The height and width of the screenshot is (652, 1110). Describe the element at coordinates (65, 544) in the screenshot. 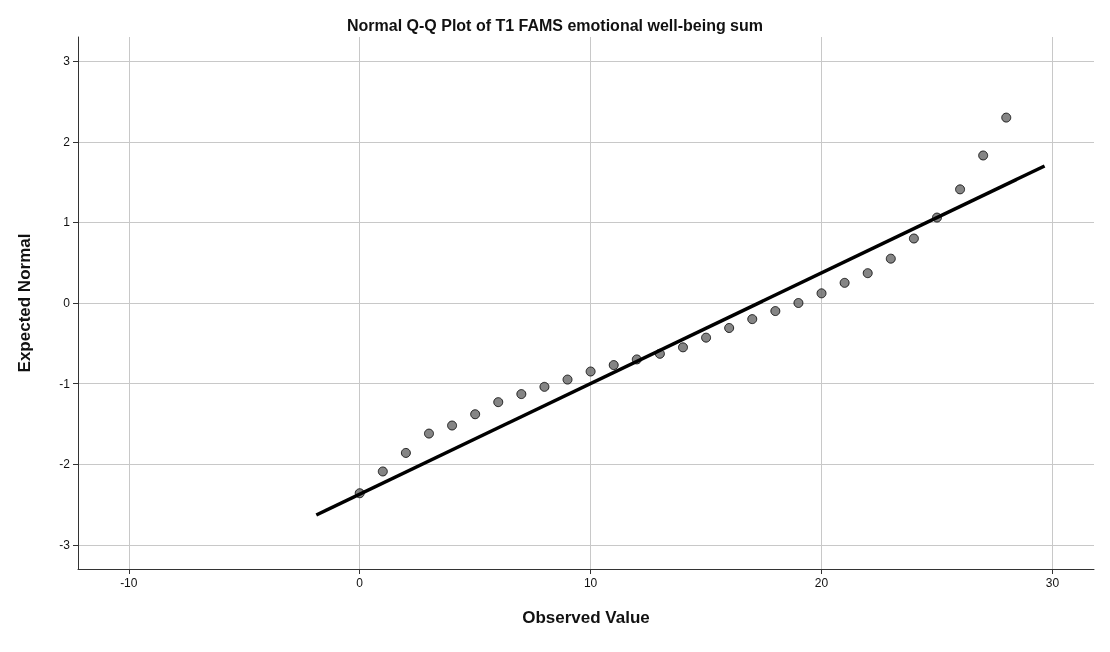

I see `y-tick-label: -3` at that location.